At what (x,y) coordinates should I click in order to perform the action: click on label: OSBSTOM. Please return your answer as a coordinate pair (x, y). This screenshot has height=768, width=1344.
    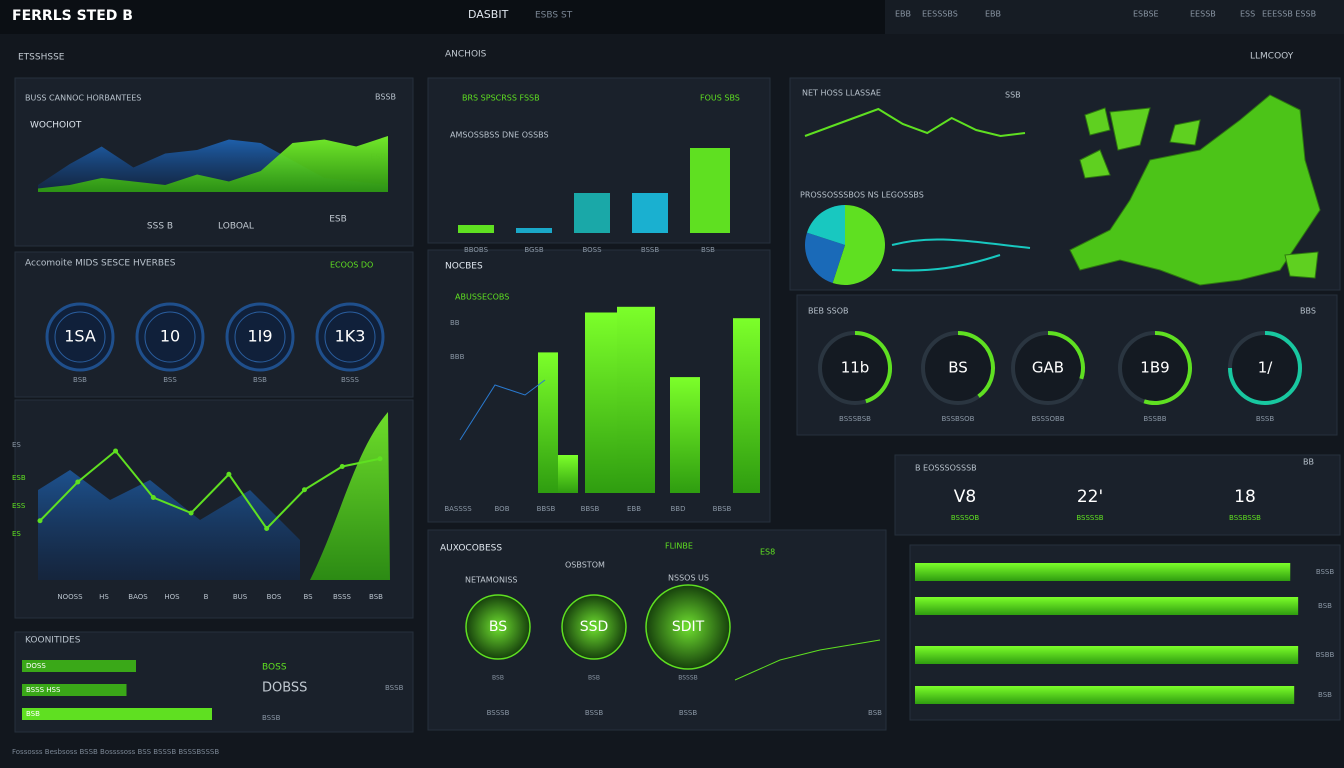
    Looking at the image, I should click on (585, 565).